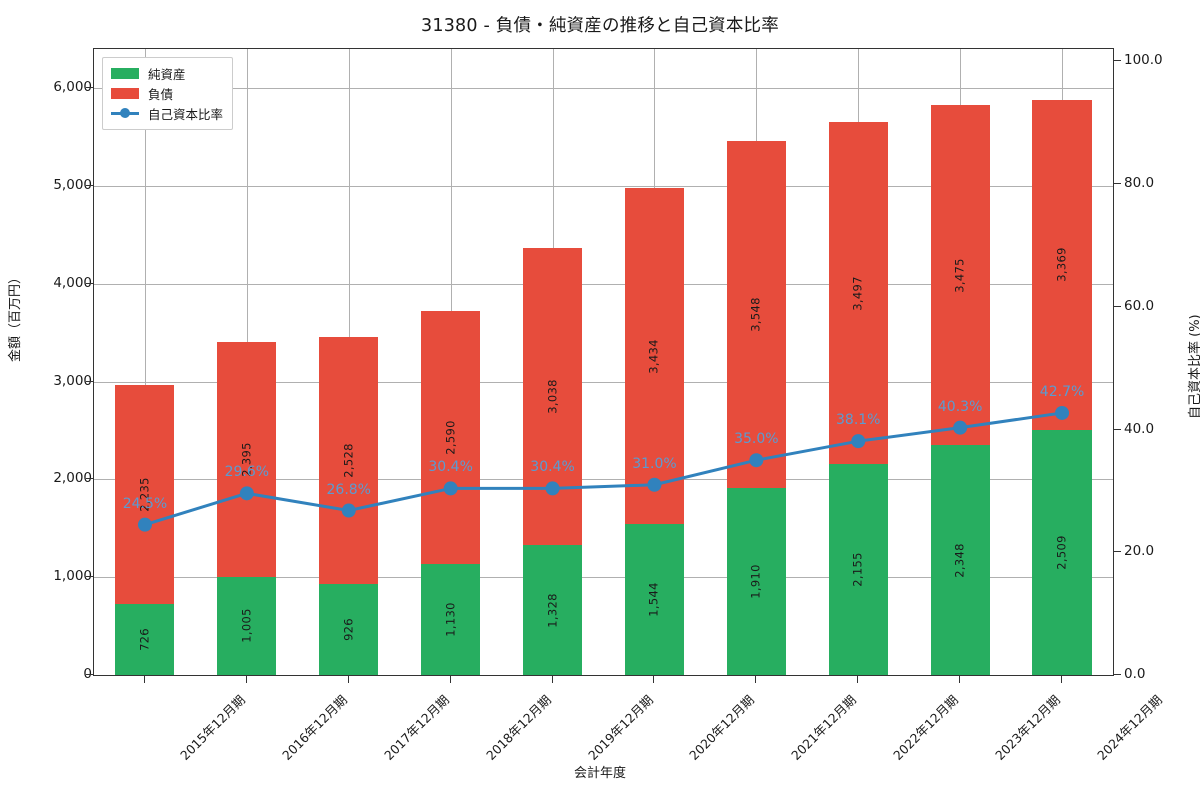 Image resolution: width=1200 pixels, height=800 pixels. I want to click on bar-value-label-equity: 726, so click(144, 639).